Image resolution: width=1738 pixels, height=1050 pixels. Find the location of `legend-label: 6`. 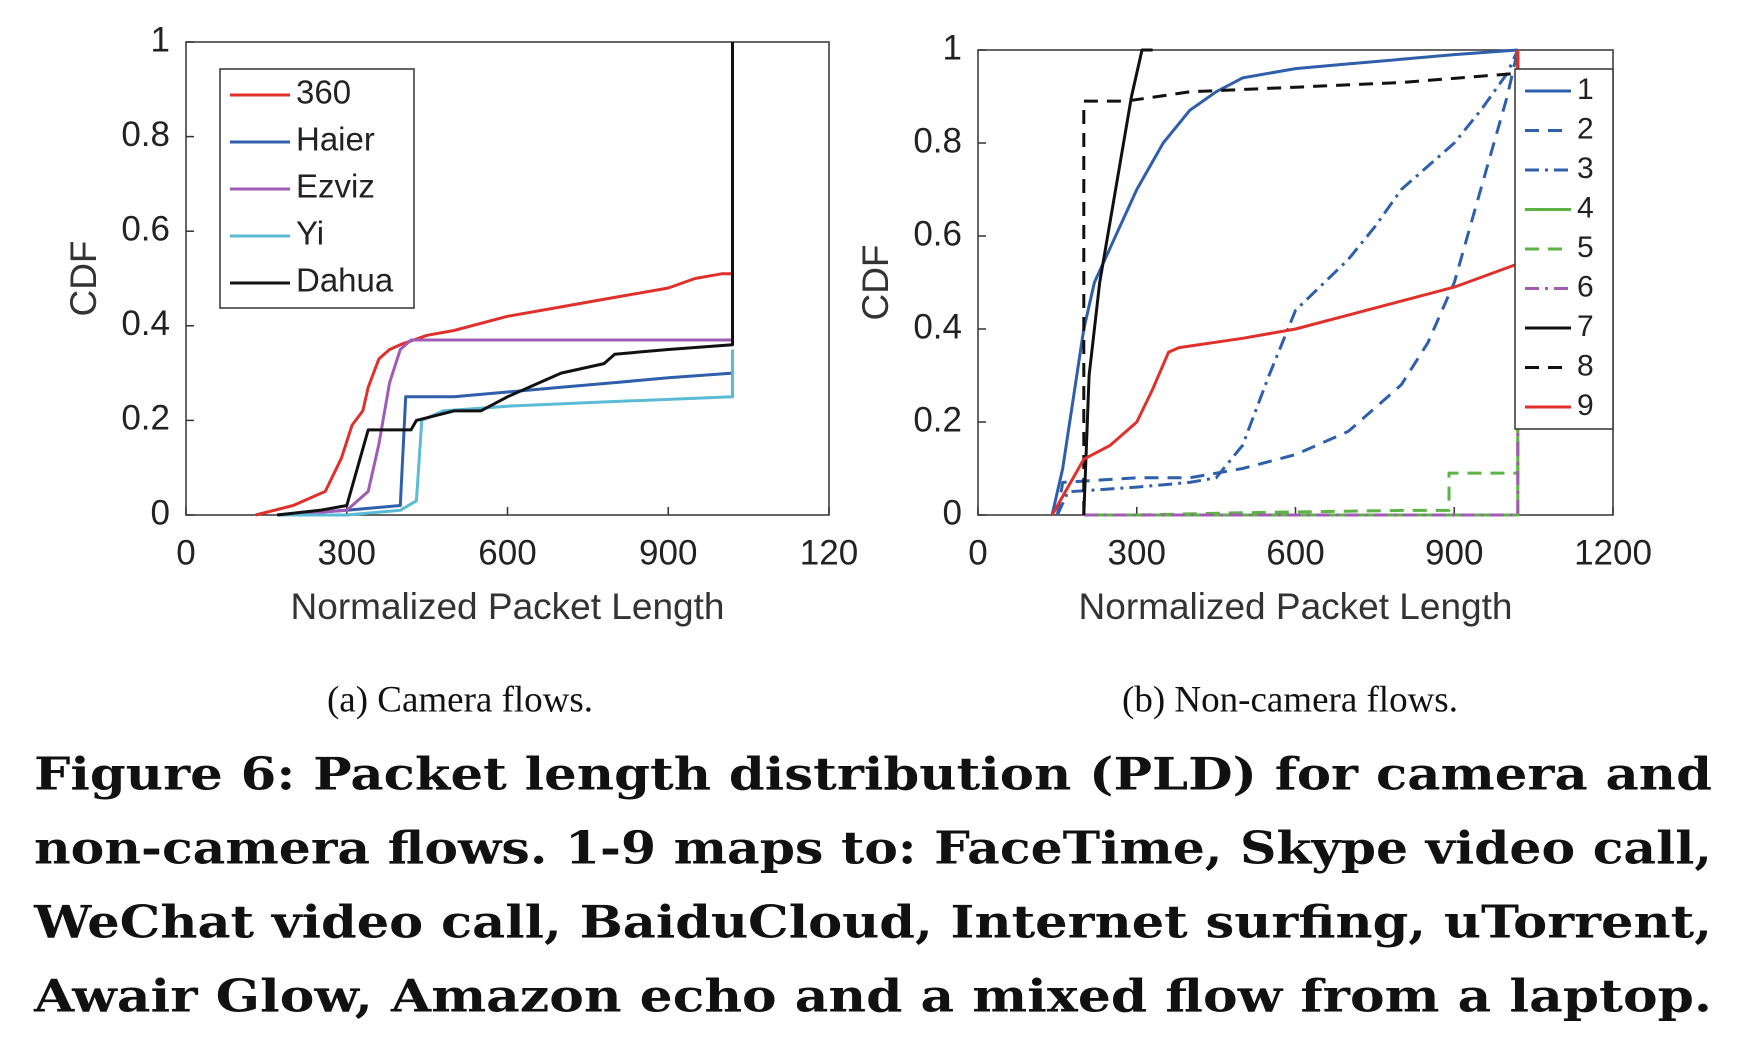

legend-label: 6 is located at coordinates (1585, 286).